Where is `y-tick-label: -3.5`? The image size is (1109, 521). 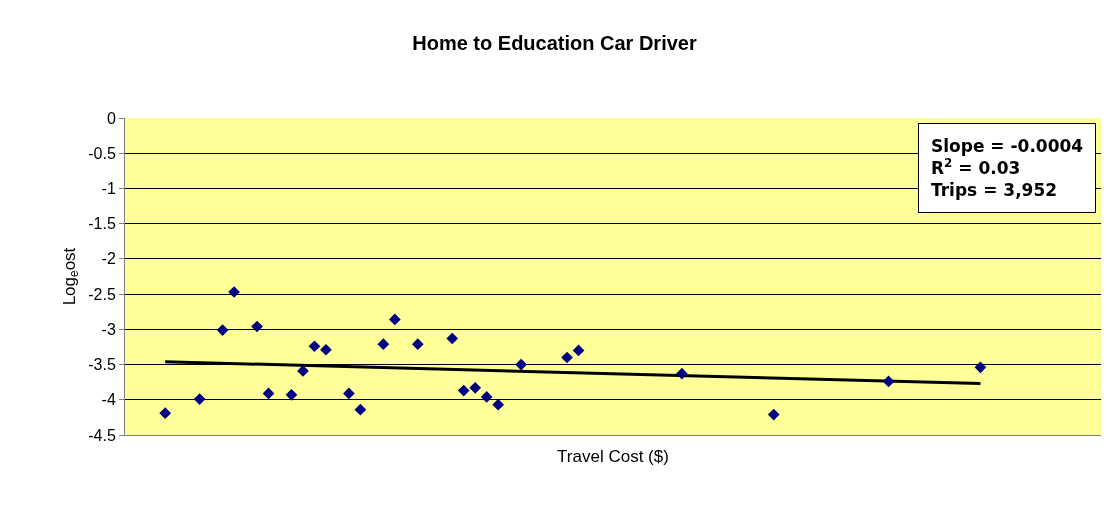
y-tick-label: -3.5 is located at coordinates (102, 365).